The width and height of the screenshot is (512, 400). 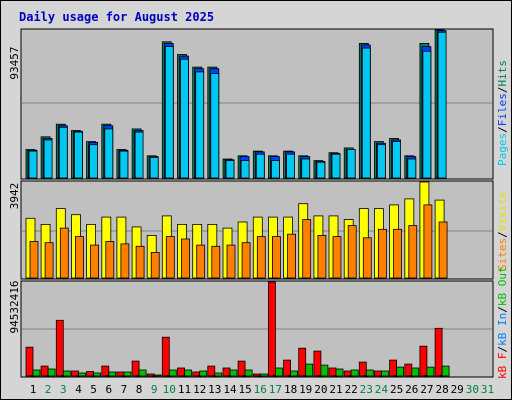 What do you see at coordinates (33, 389) in the screenshot?
I see `day-tick-label: 1` at bounding box center [33, 389].